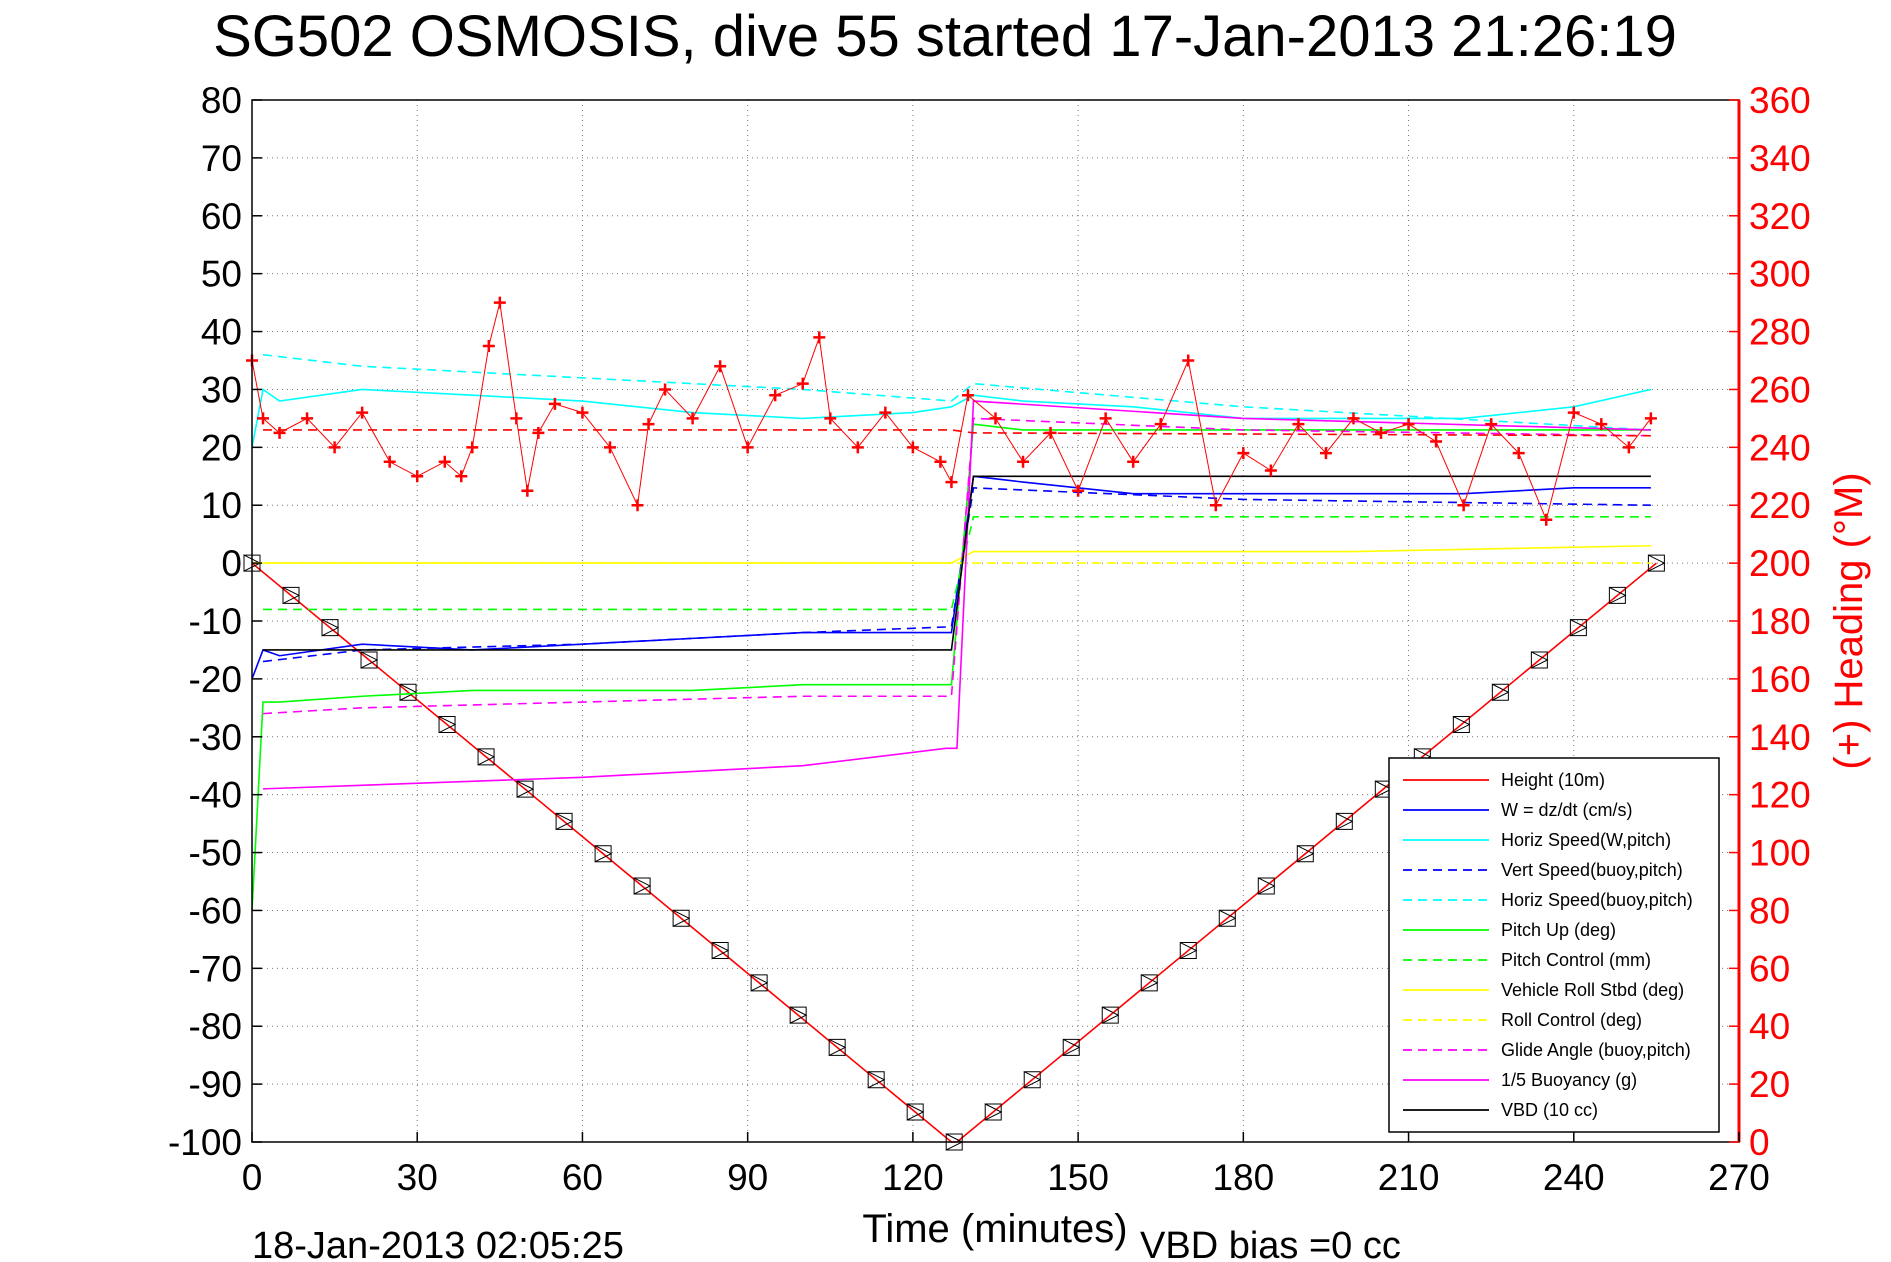 The width and height of the screenshot is (1891, 1262). I want to click on y2-tick-label: 40, so click(1769, 1026).